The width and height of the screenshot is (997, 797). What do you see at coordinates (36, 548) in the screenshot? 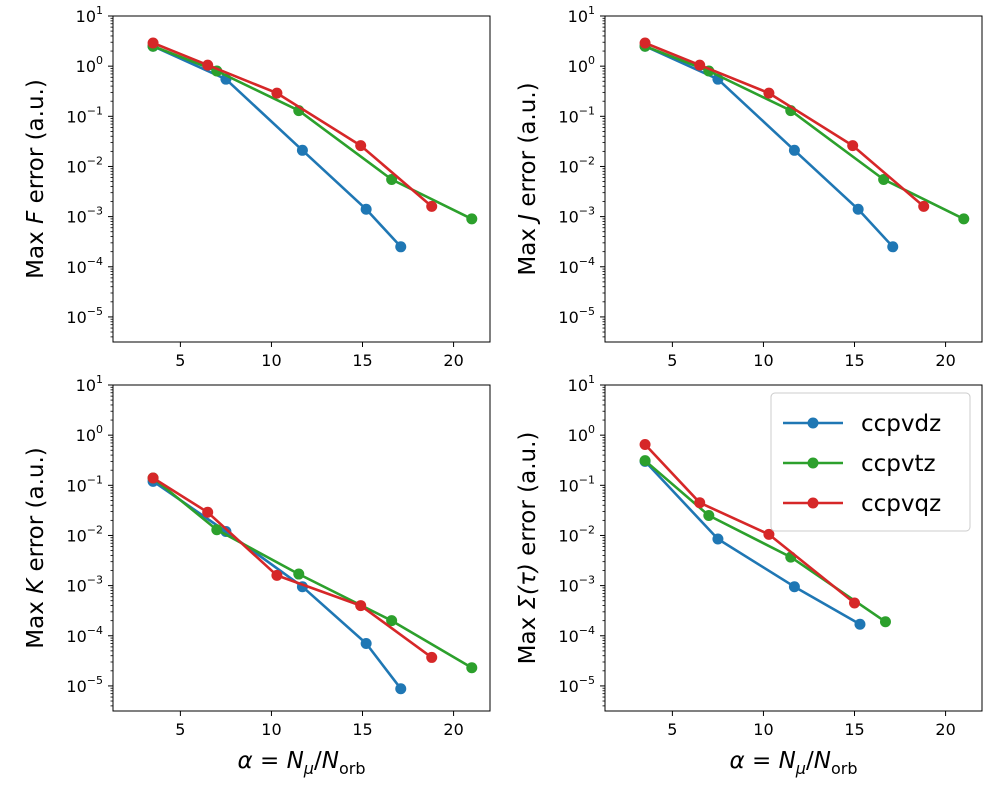
I see `y-axis-label: Max K error (a.u.)` at bounding box center [36, 548].